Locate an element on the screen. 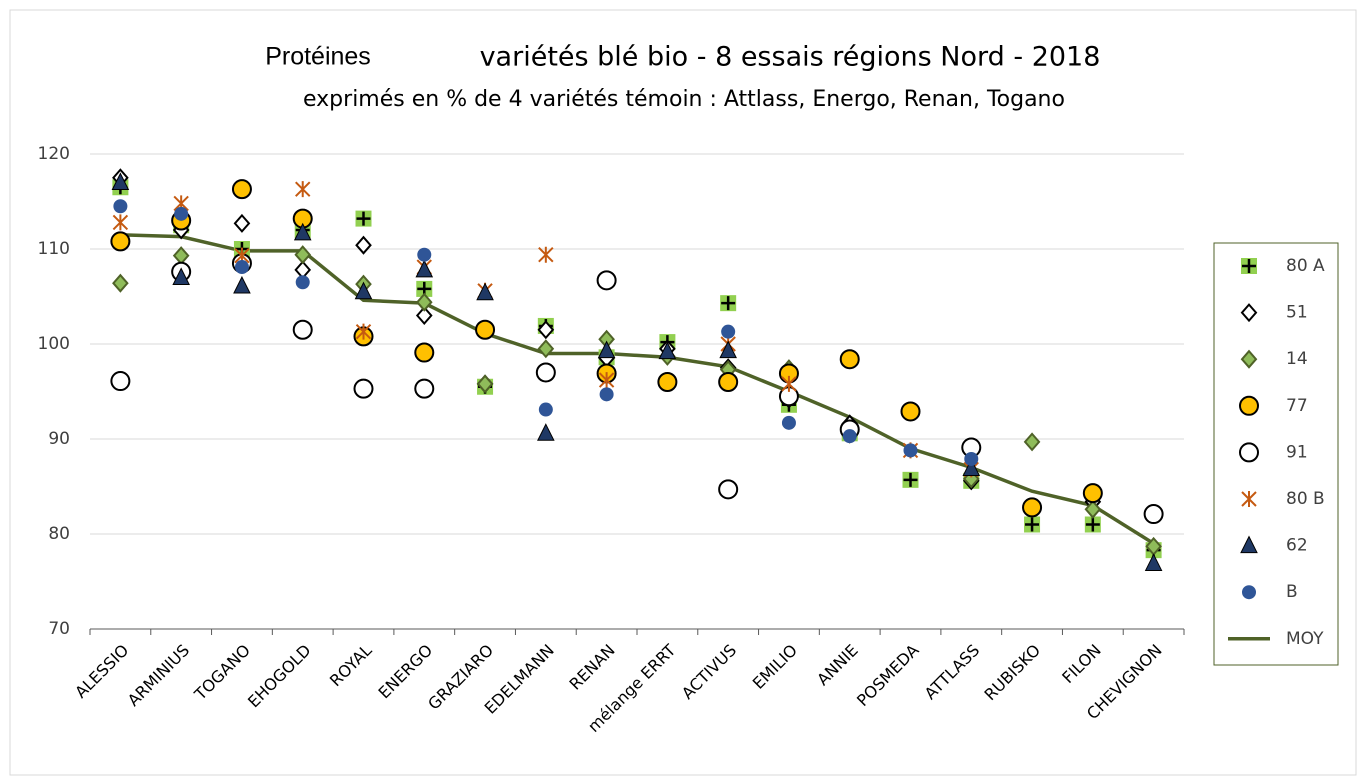 The height and width of the screenshot is (776, 1357). legend-item: B is located at coordinates (1270, 592).